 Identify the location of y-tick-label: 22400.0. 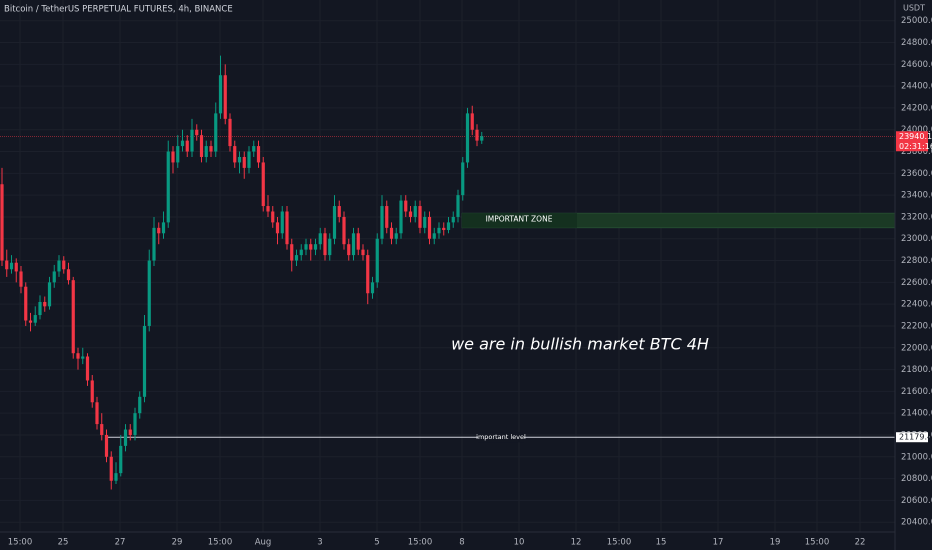
(916, 305).